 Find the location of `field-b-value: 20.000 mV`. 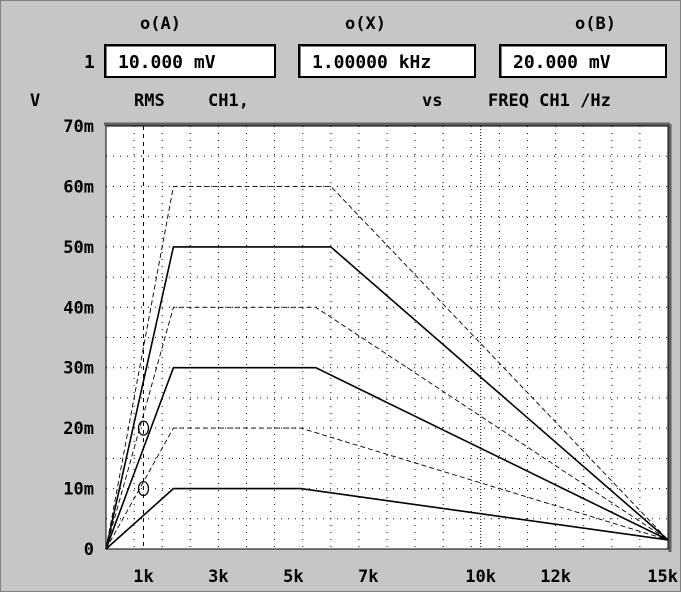

field-b-value: 20.000 mV is located at coordinates (583, 61).